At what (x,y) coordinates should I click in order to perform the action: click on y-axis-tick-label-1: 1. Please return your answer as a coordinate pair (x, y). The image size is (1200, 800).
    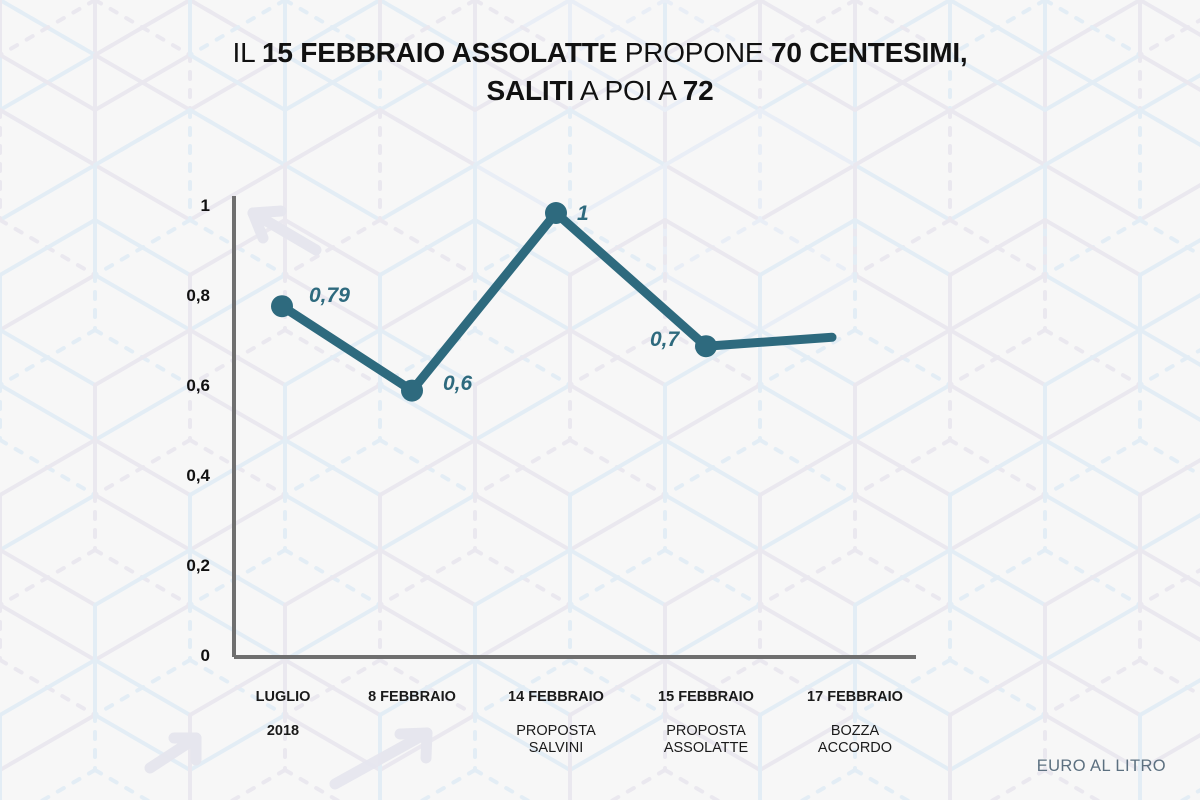
    Looking at the image, I should click on (205, 205).